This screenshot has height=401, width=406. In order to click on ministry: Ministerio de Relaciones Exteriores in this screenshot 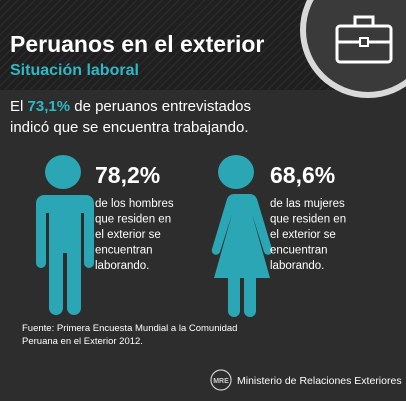, I will do `click(319, 381)`.